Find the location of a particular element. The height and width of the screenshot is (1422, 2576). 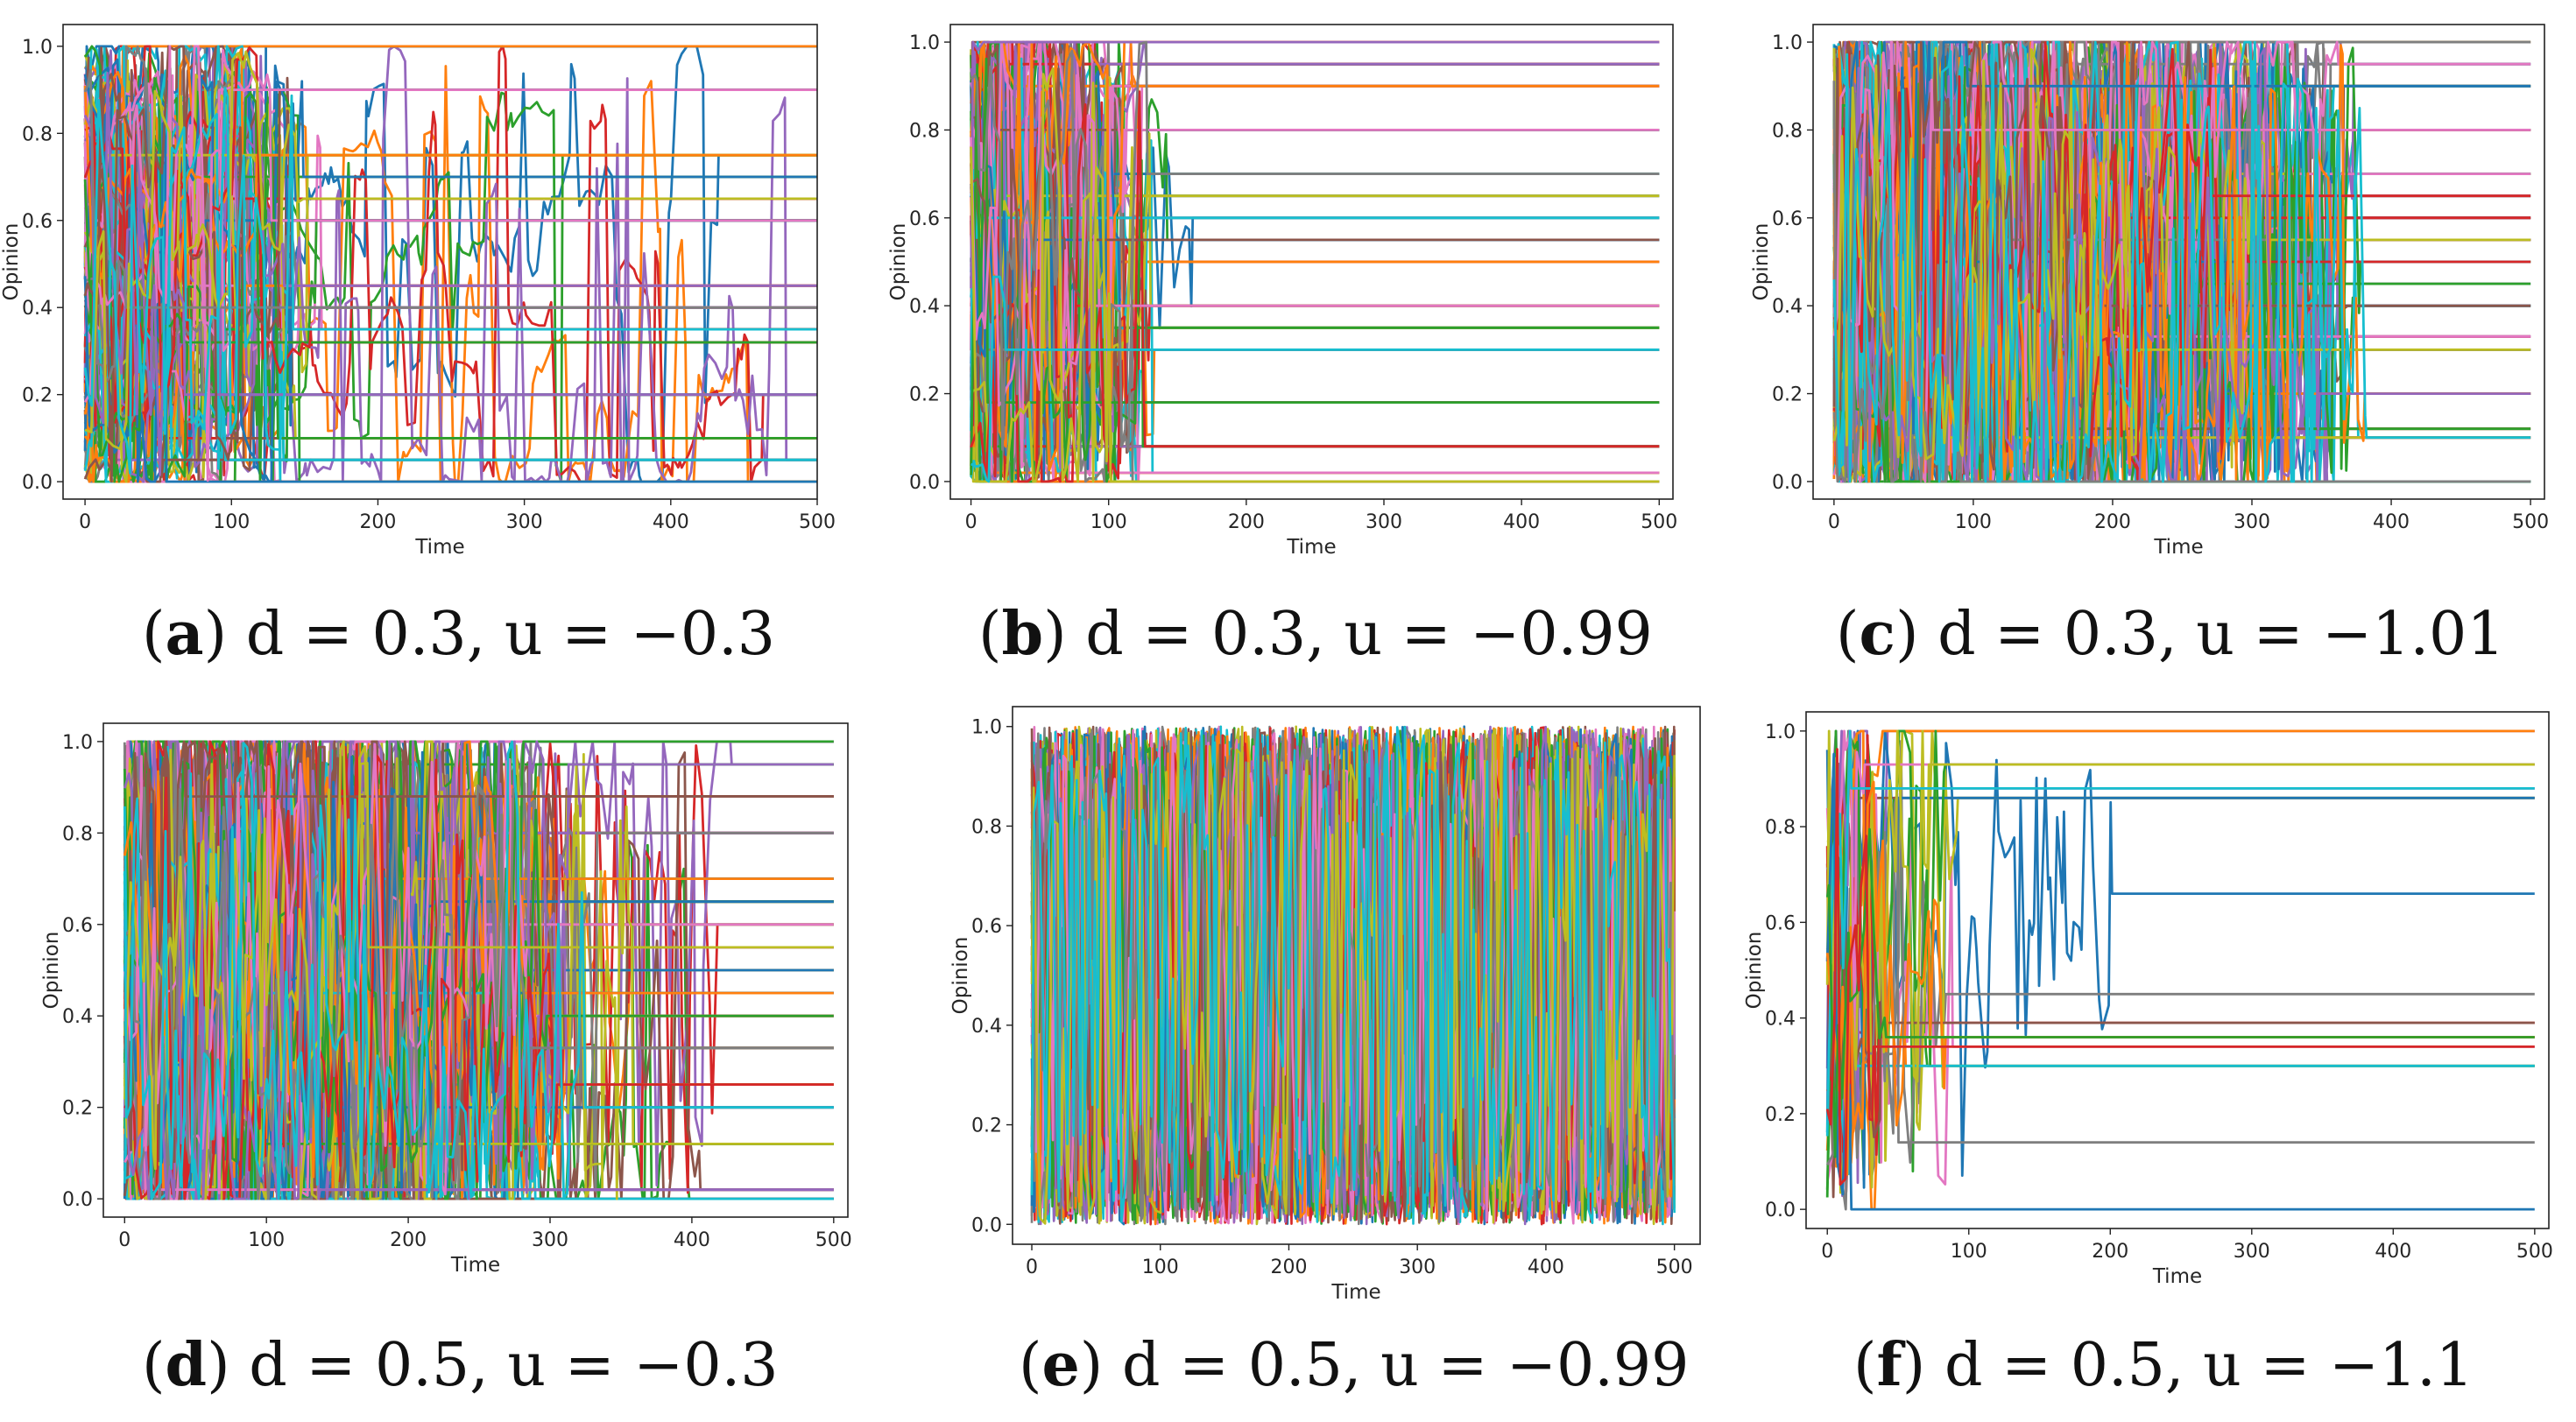

series-group-b is located at coordinates (1315, 261).